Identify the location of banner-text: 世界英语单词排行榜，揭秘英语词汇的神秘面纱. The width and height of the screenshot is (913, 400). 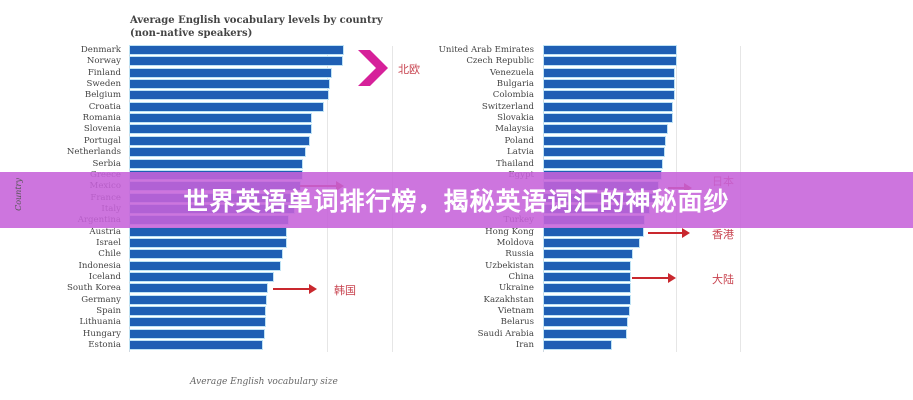
(456, 201).